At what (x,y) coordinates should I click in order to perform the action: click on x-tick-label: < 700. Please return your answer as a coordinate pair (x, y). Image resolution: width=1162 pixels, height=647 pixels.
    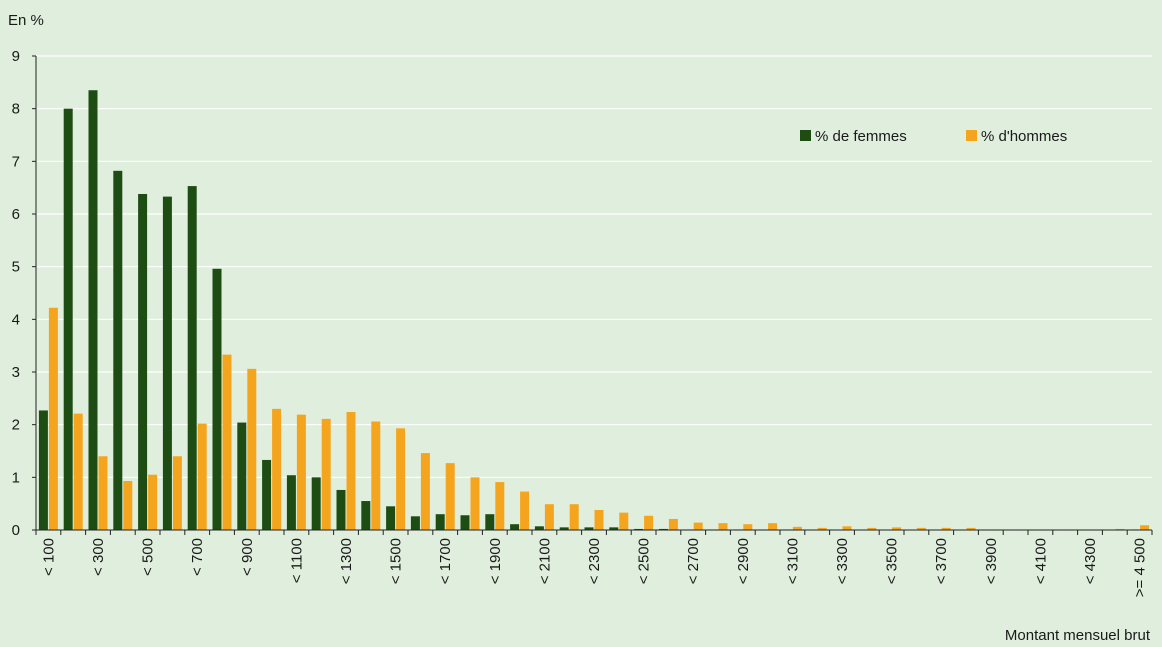
    Looking at the image, I should click on (197, 557).